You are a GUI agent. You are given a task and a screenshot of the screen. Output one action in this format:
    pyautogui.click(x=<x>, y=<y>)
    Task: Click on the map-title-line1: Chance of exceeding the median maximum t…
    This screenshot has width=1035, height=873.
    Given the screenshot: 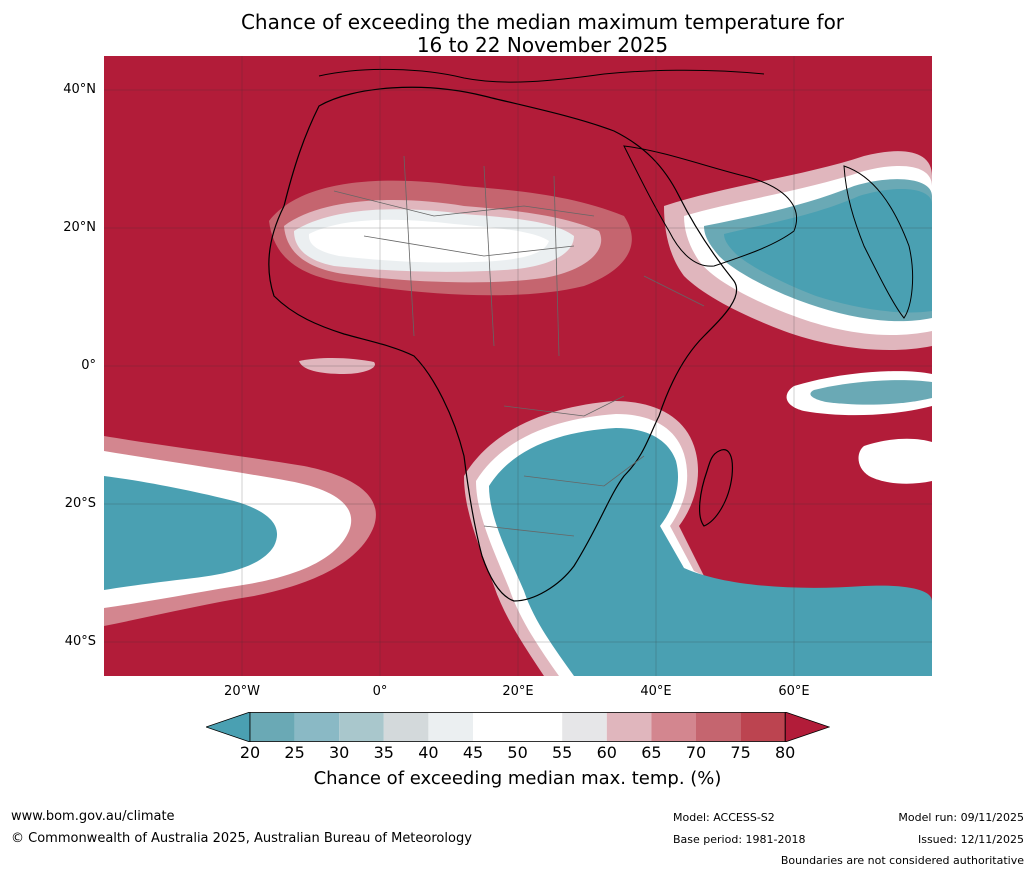 What is the action you would take?
    pyautogui.click(x=542, y=22)
    